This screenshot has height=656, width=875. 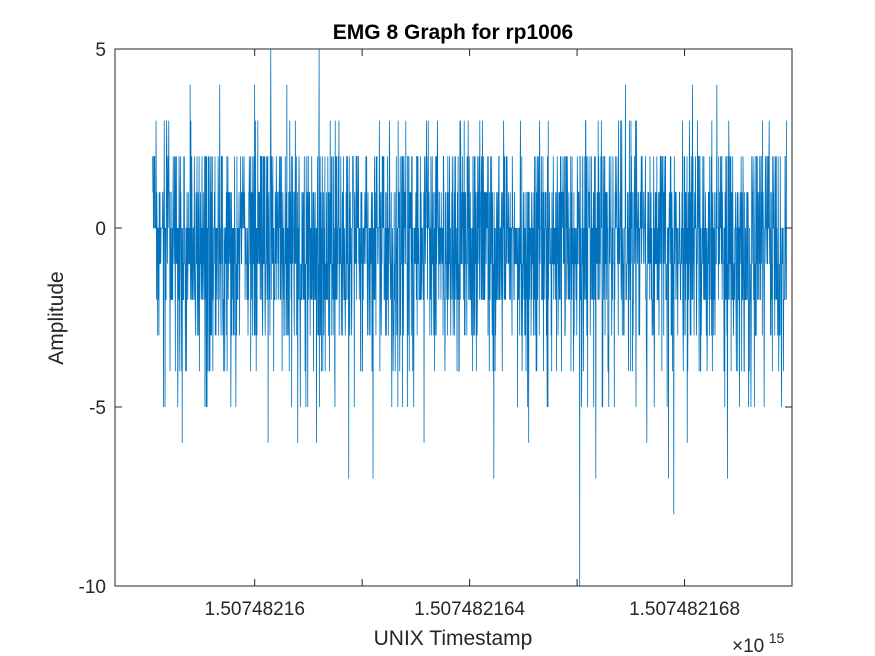 What do you see at coordinates (92, 587) in the screenshot?
I see `y-tick-label: -10` at bounding box center [92, 587].